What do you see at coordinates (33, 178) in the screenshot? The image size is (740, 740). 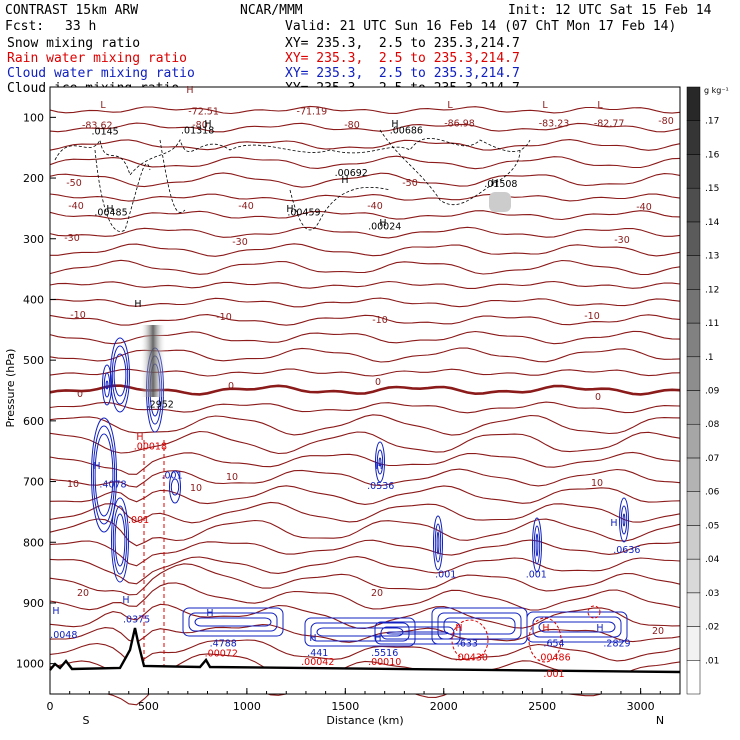 I see `y-tick-label: 200` at bounding box center [33, 178].